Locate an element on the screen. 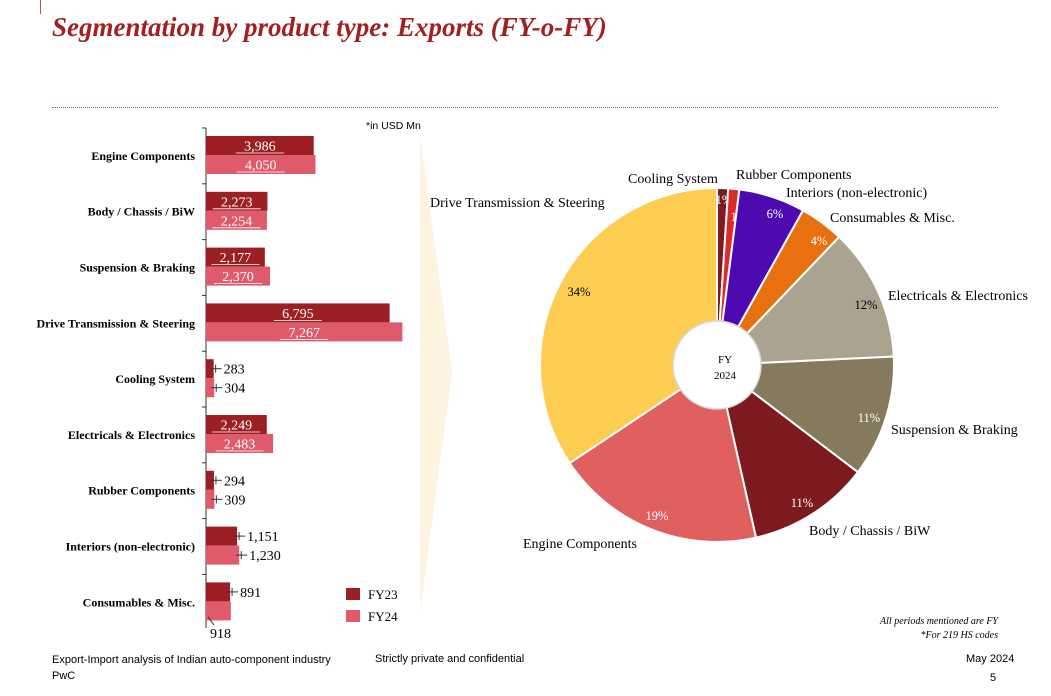 Image resolution: width=1051 pixels, height=696 pixels. category-label-drive-transmission-steering: Drive Transmission & Steering is located at coordinates (115, 323).